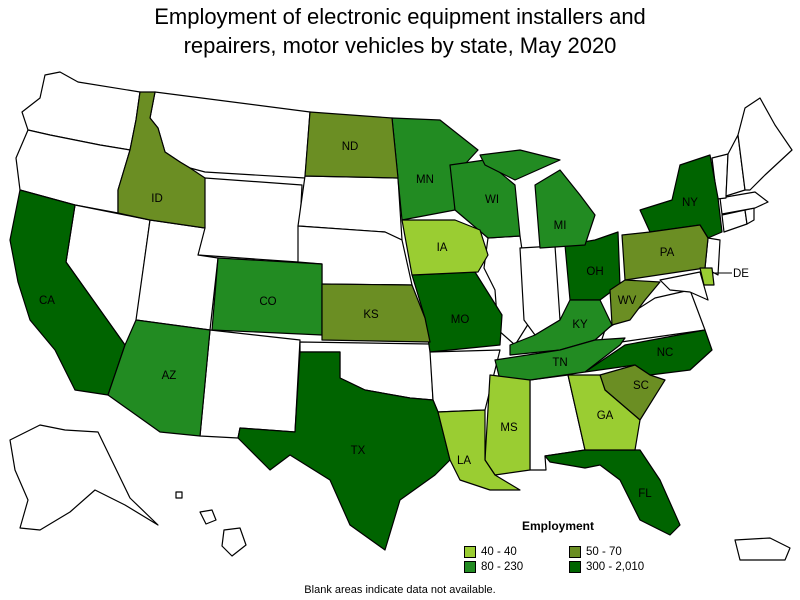  I want to click on state-me, so click(765, 144).